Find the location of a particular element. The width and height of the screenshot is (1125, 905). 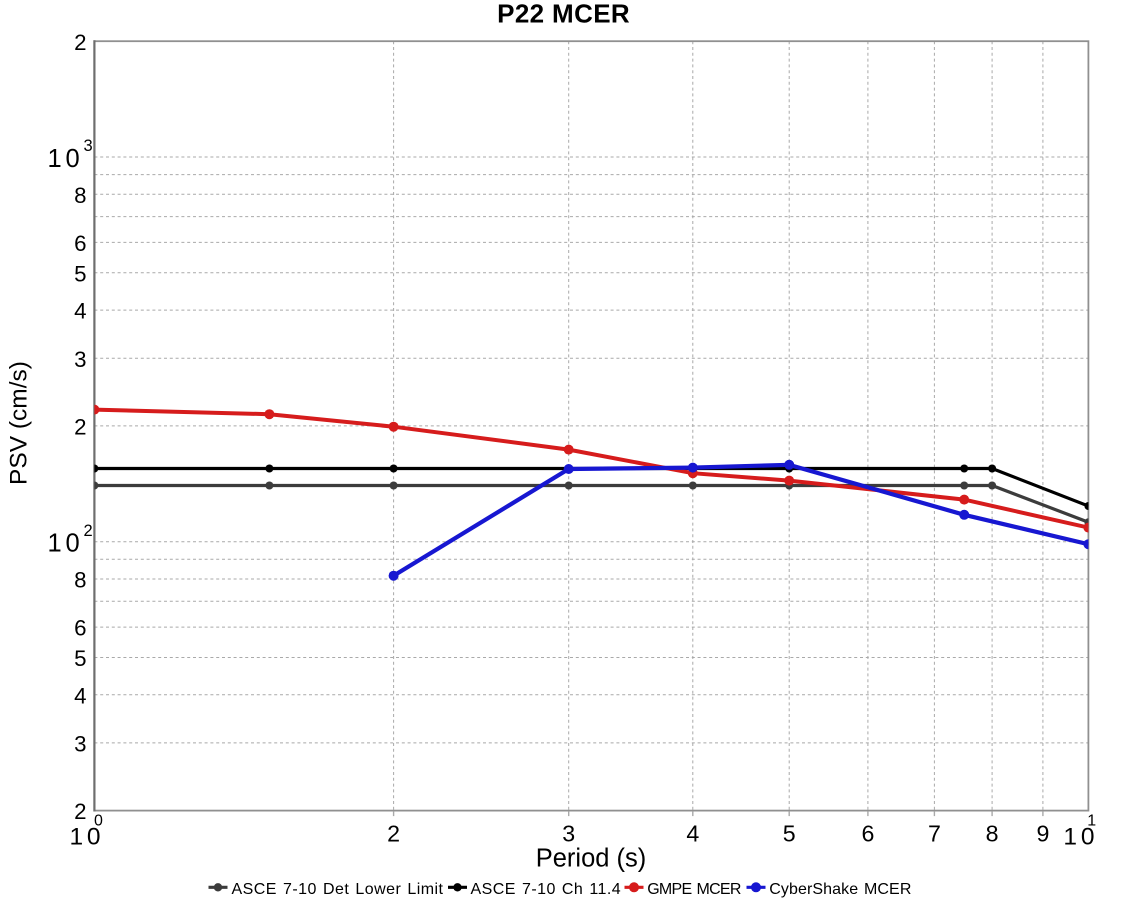

svg-text: GMPE MCER is located at coordinates (694, 889).